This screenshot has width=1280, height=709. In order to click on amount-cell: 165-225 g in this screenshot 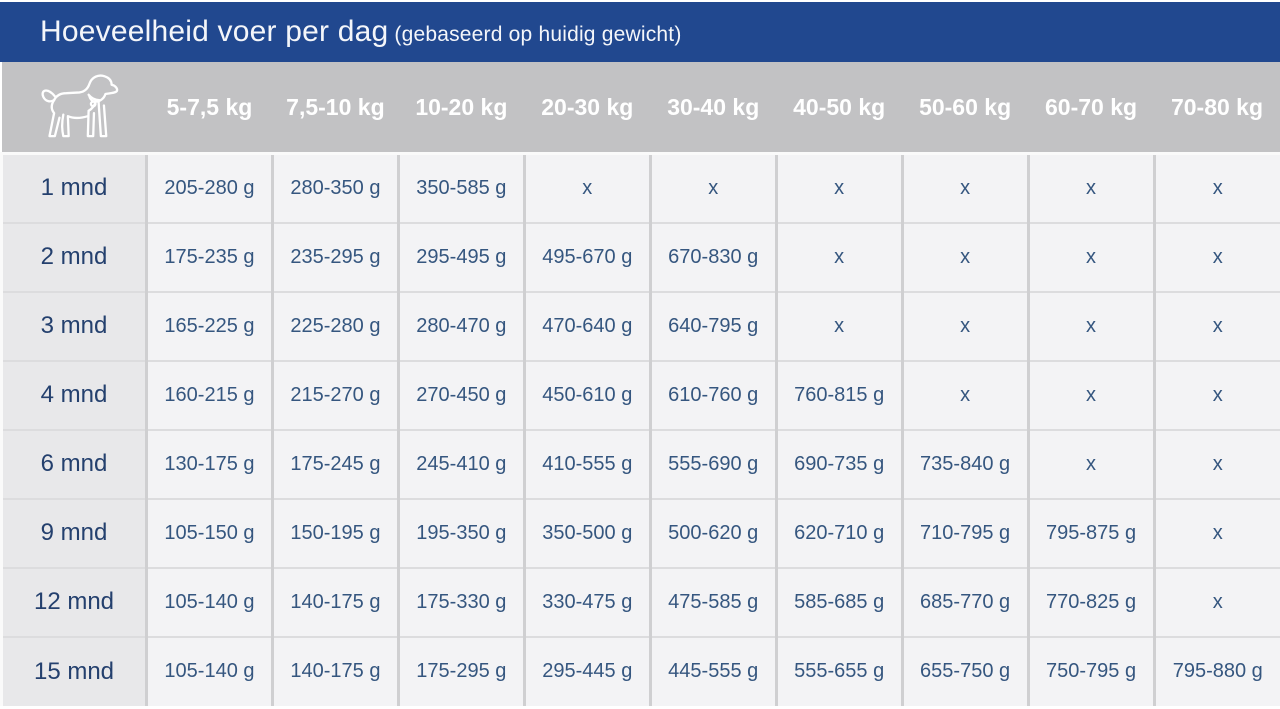, I will do `click(210, 326)`.